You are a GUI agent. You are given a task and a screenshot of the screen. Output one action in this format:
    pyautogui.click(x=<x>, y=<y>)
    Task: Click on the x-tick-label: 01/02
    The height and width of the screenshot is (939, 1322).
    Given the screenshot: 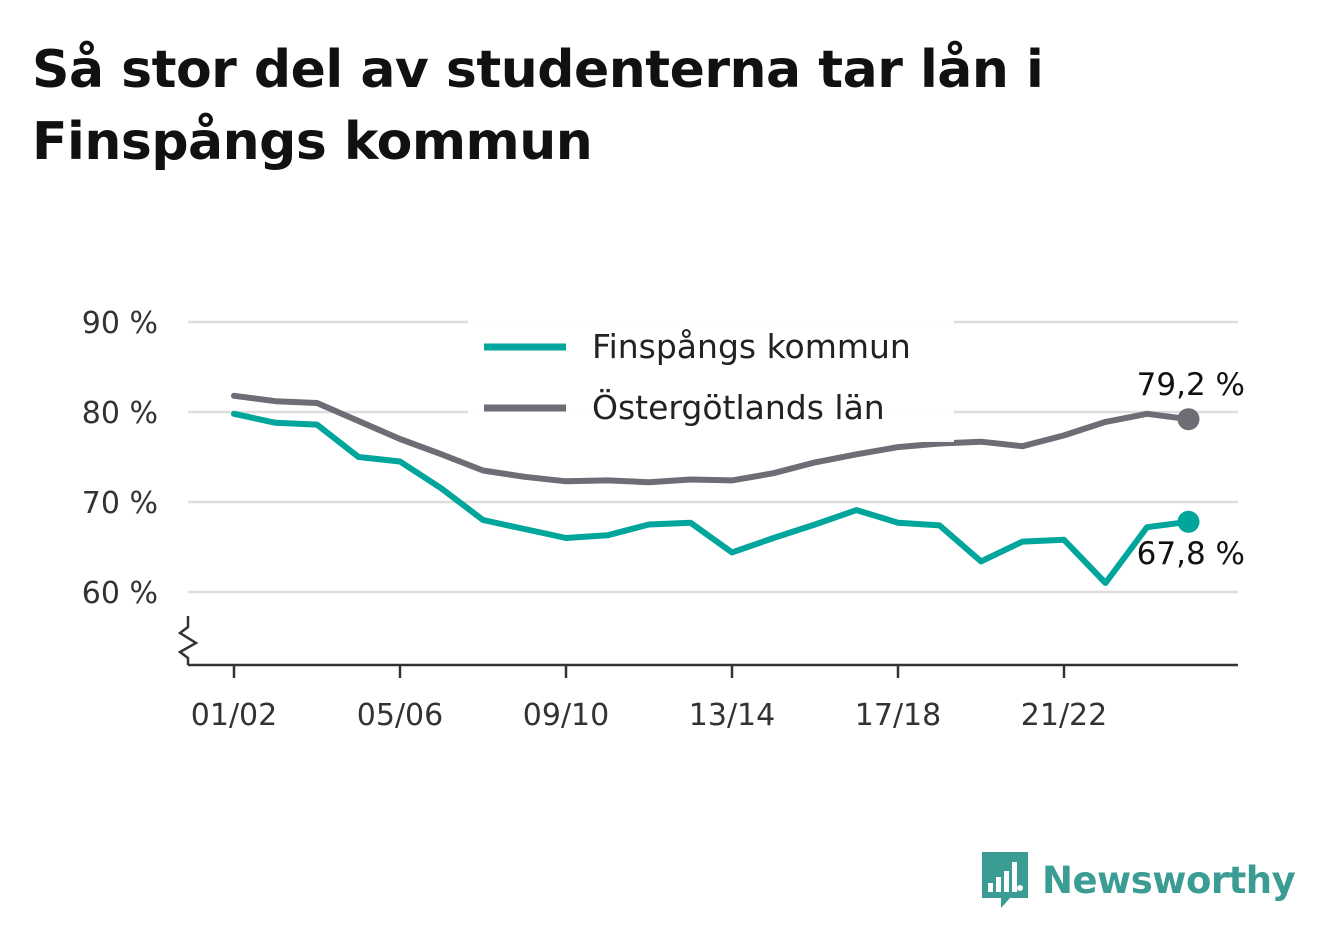 What is the action you would take?
    pyautogui.click(x=234, y=715)
    